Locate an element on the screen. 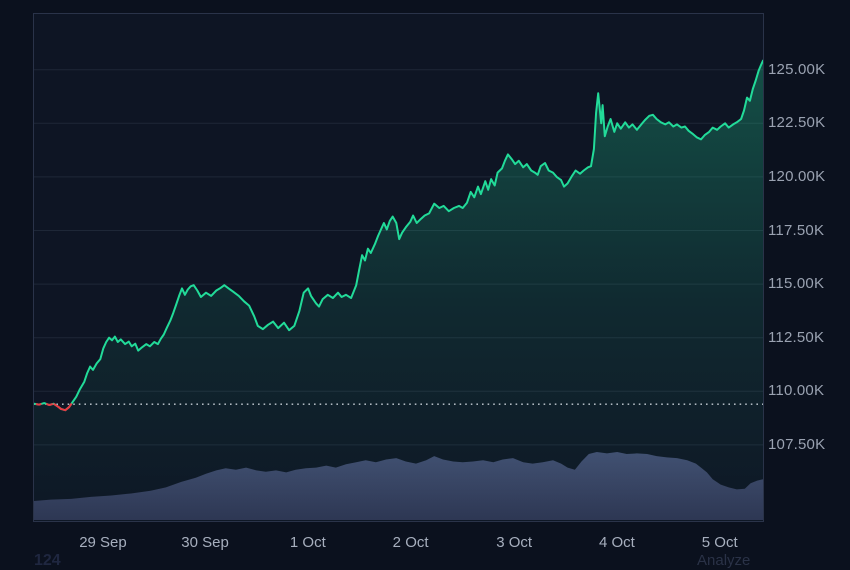  analyze-link: Analyze is located at coordinates (724, 560).